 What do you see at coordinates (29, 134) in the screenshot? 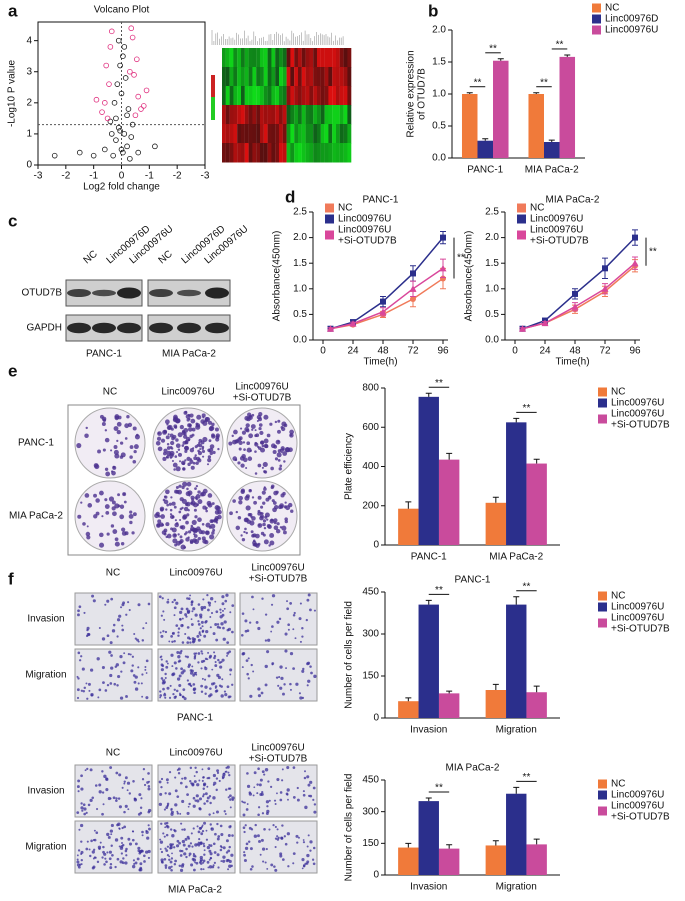
I see `y-tick-label: 1` at bounding box center [29, 134].